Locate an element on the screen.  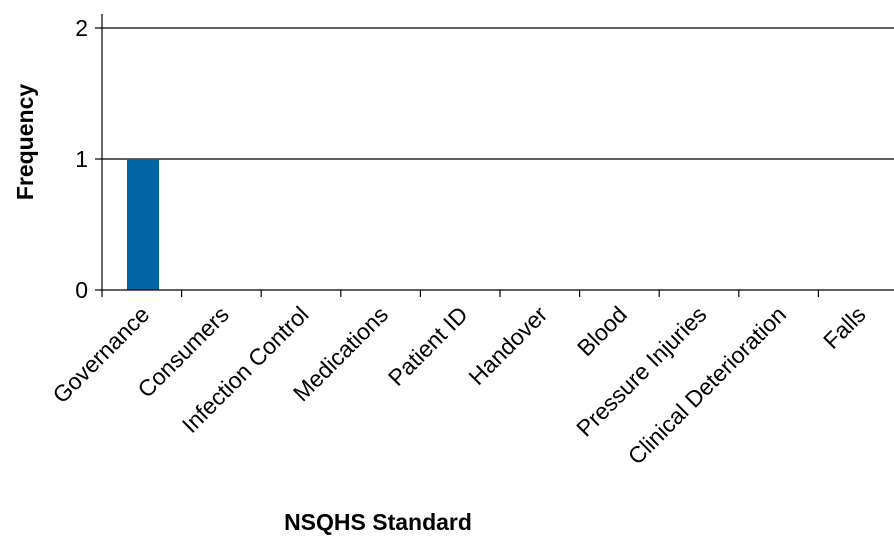
x-axis-title: NSQHS Standard is located at coordinates (378, 522).